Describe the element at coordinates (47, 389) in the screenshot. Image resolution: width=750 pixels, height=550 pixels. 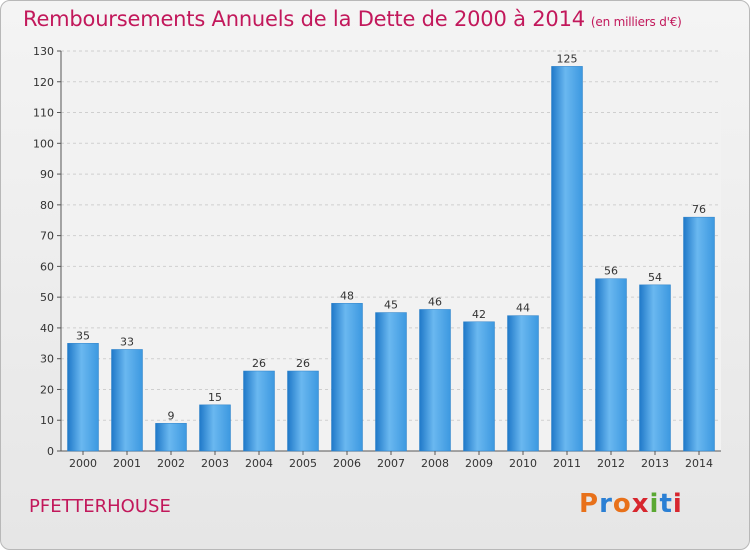
I see `y-tick-label: 20` at that location.